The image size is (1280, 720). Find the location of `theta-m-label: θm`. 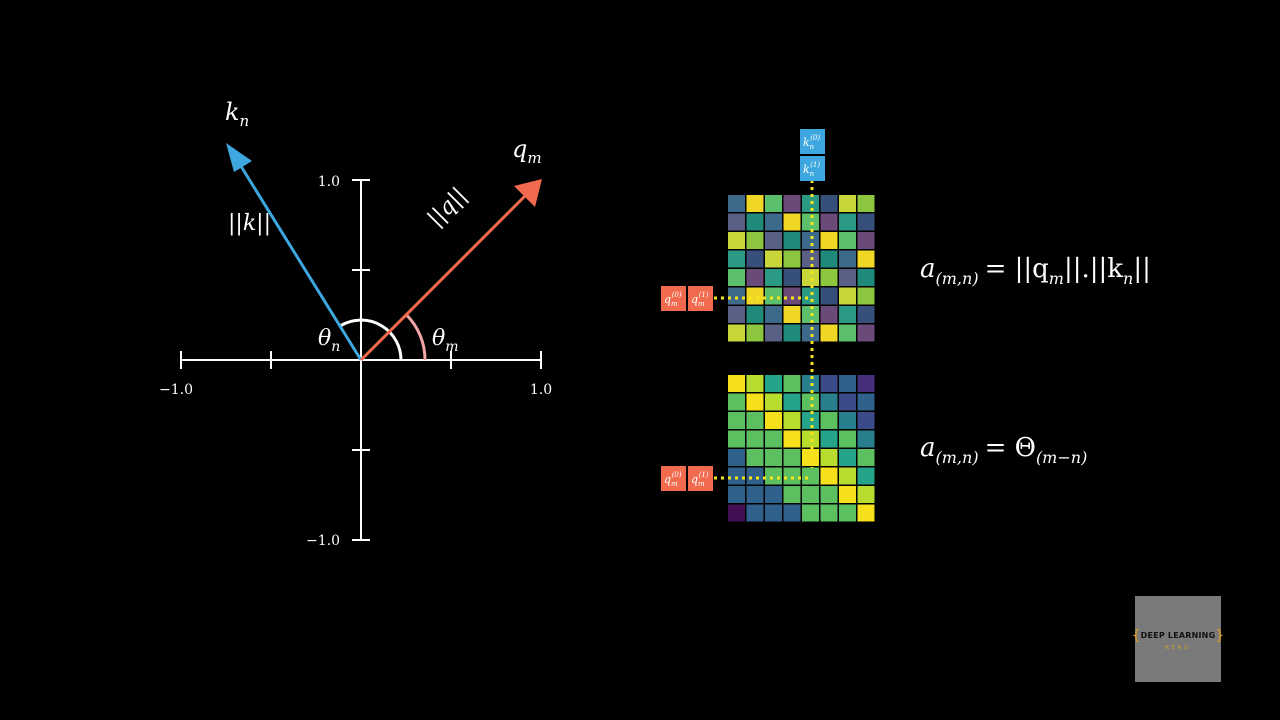

theta-m-label: θm is located at coordinates (445, 340).